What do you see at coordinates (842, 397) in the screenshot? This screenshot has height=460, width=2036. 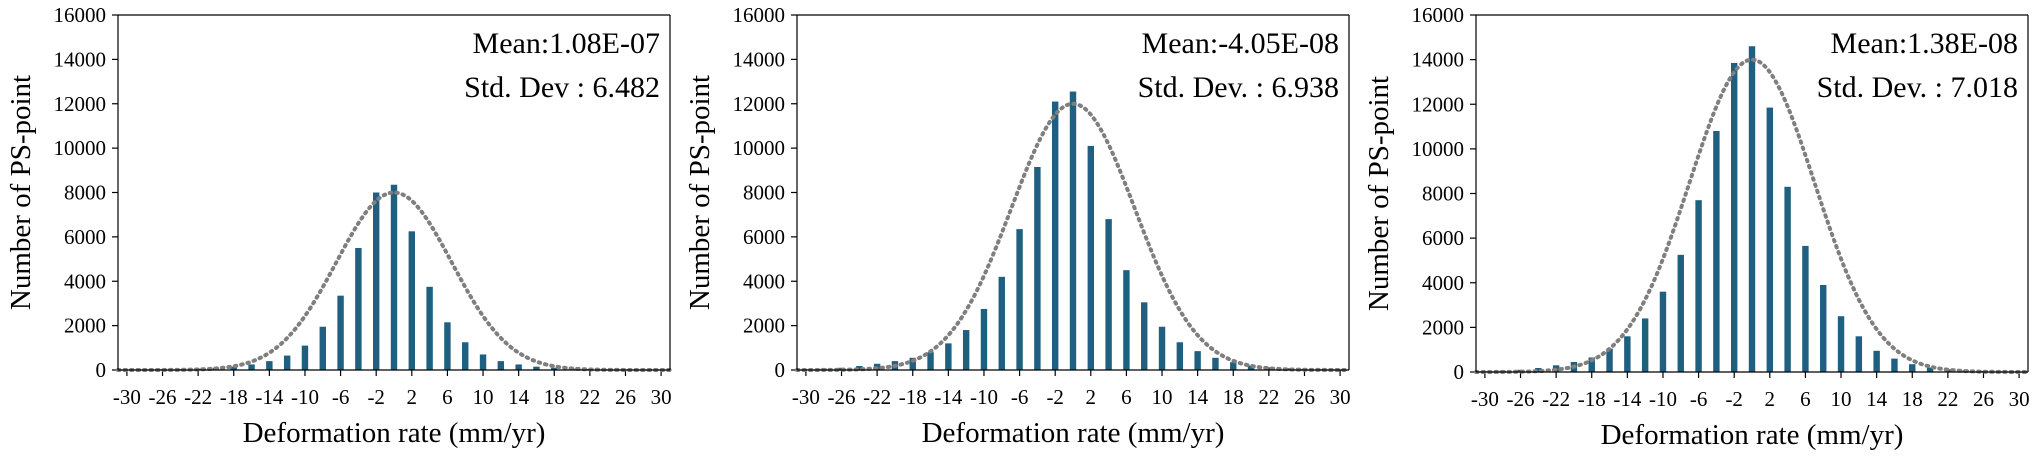 I see `x-tick-label: -26` at bounding box center [842, 397].